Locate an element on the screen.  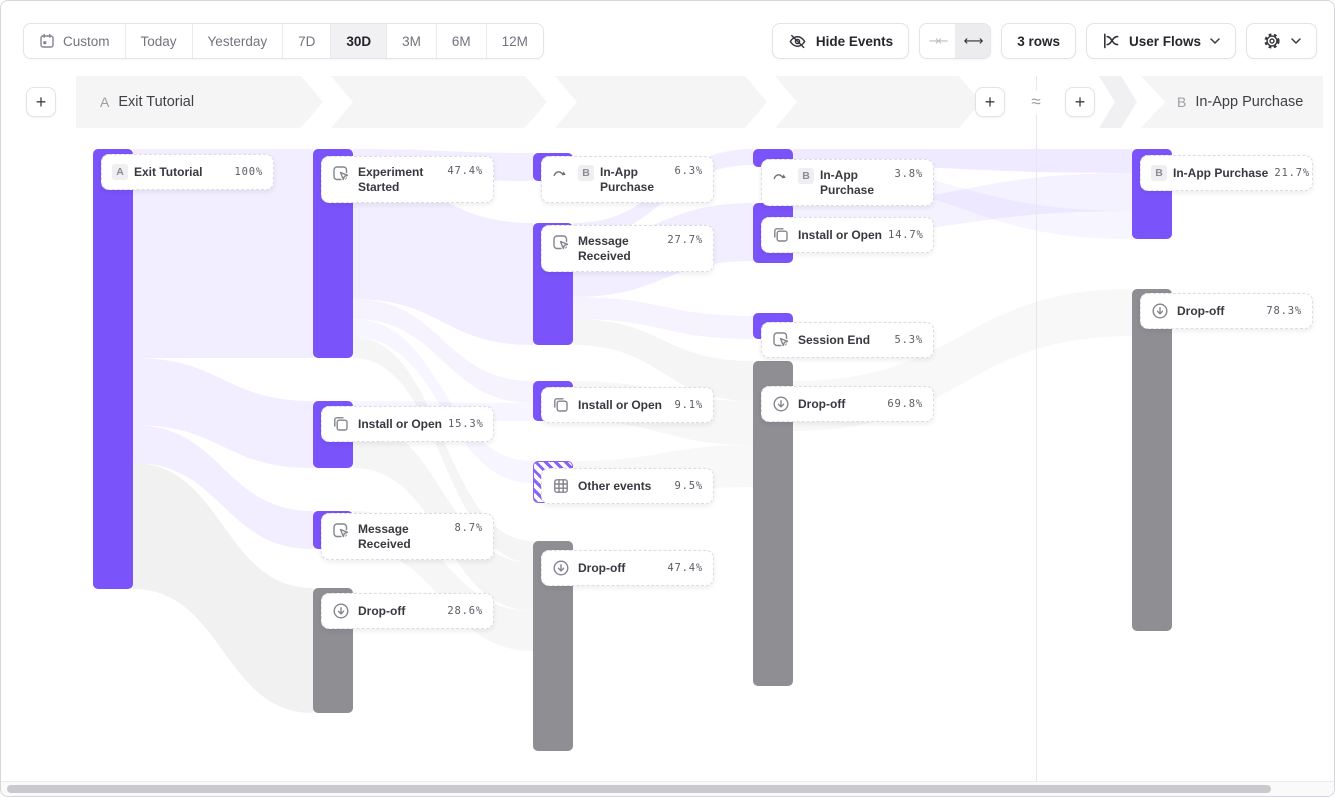
view-selector-button: User Flows is located at coordinates (1160, 41).